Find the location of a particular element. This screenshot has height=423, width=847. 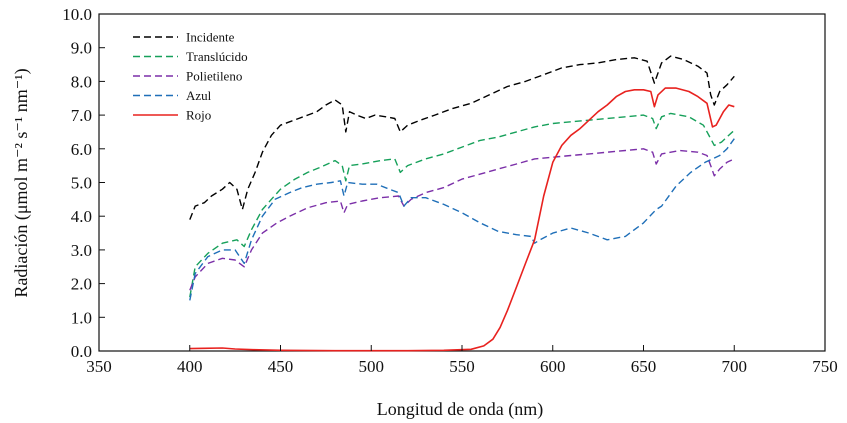

y-tick-label: 3.0 is located at coordinates (81, 250).